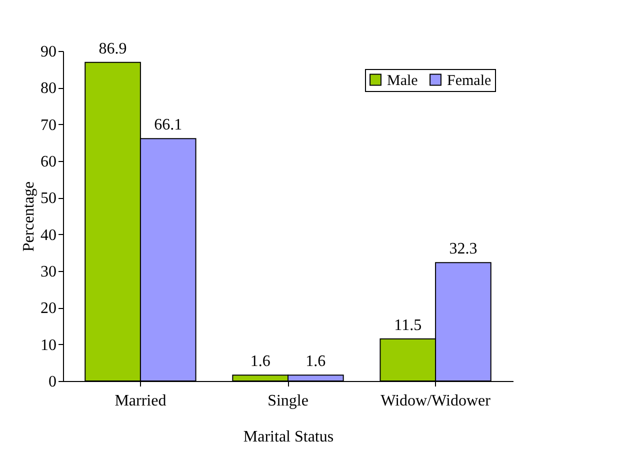 This screenshot has width=623, height=473. What do you see at coordinates (288, 401) in the screenshot?
I see `x-tick-label: Single` at bounding box center [288, 401].